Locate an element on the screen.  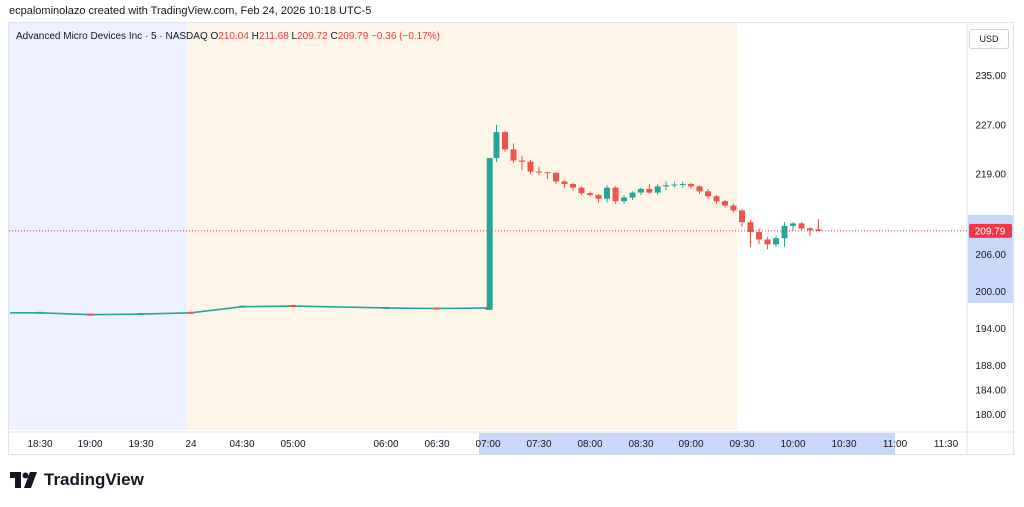
x-tick-label: 09:30 is located at coordinates (741, 444).